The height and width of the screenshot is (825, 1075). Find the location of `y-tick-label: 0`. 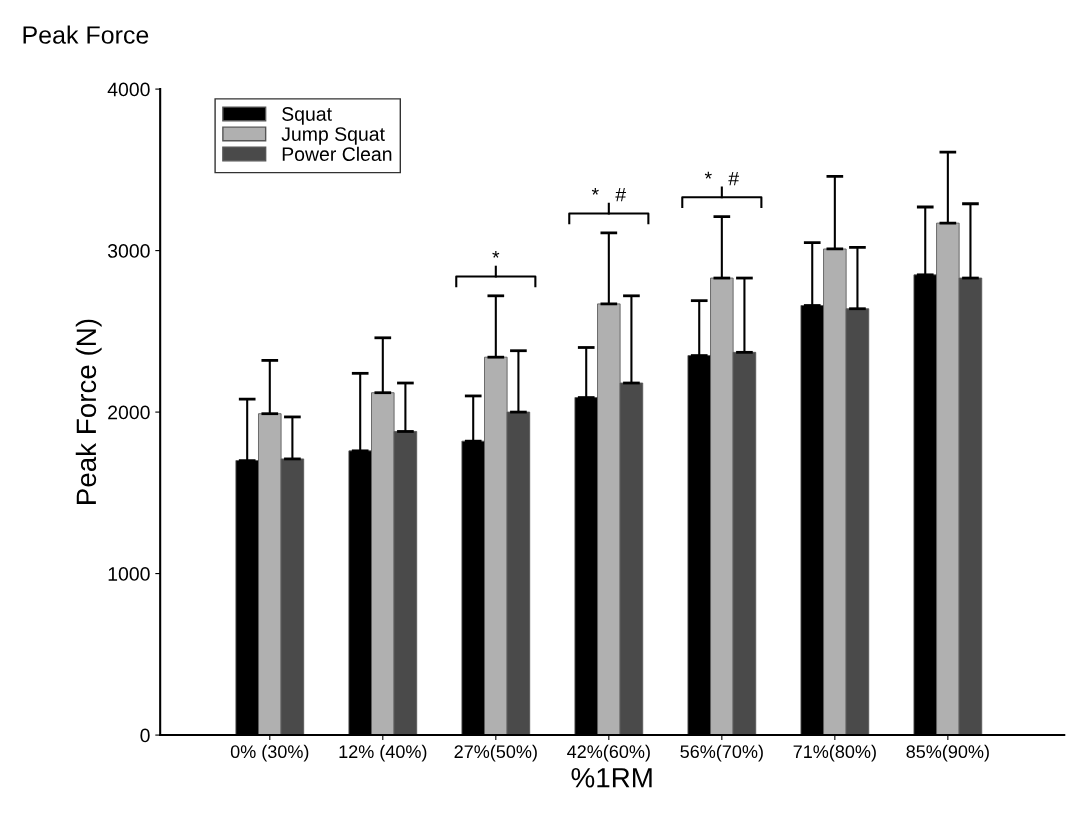

y-tick-label: 0 is located at coordinates (145, 735).